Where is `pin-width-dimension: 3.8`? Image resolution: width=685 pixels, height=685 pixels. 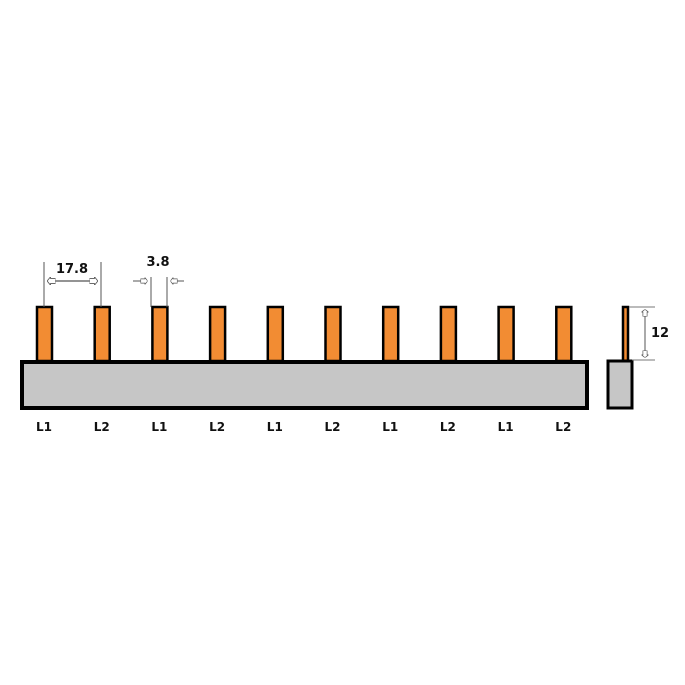 pin-width-dimension: 3.8 is located at coordinates (158, 281).